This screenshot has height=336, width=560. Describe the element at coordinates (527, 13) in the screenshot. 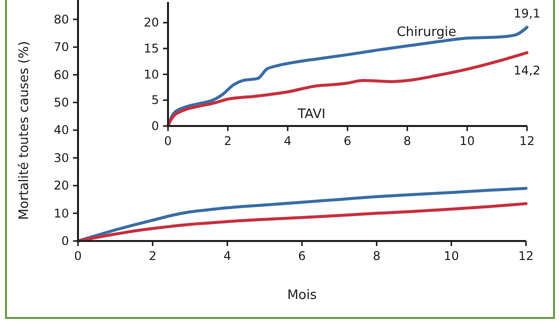

I see `annotation: 19,1` at that location.